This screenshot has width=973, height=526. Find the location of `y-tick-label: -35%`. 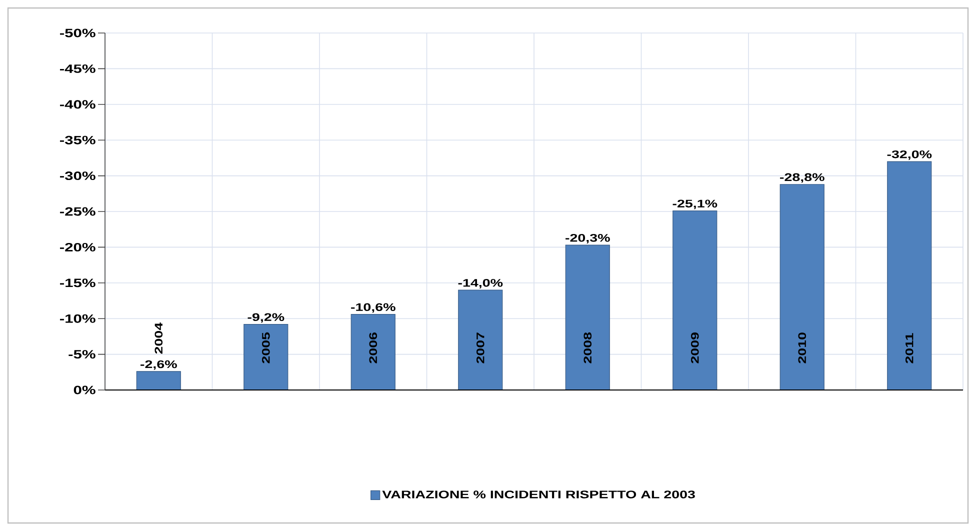

y-tick-label: -35% is located at coordinates (78, 140).